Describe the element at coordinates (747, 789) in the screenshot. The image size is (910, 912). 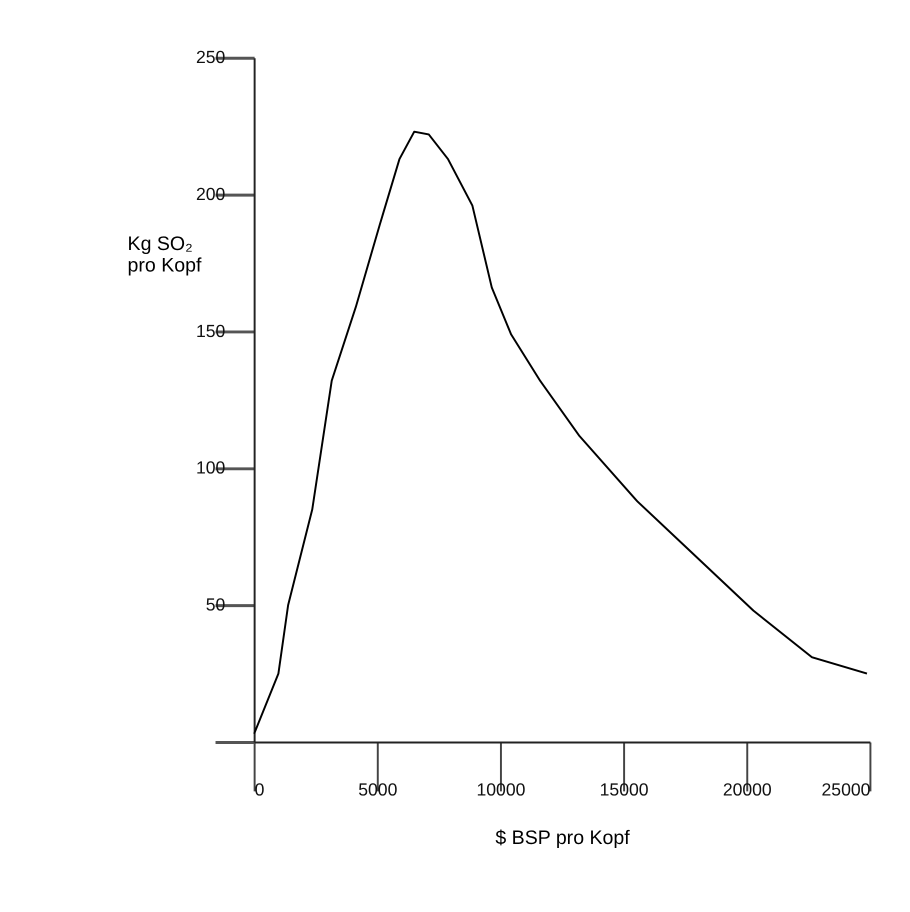
I see `x-tick-label: 20000` at that location.